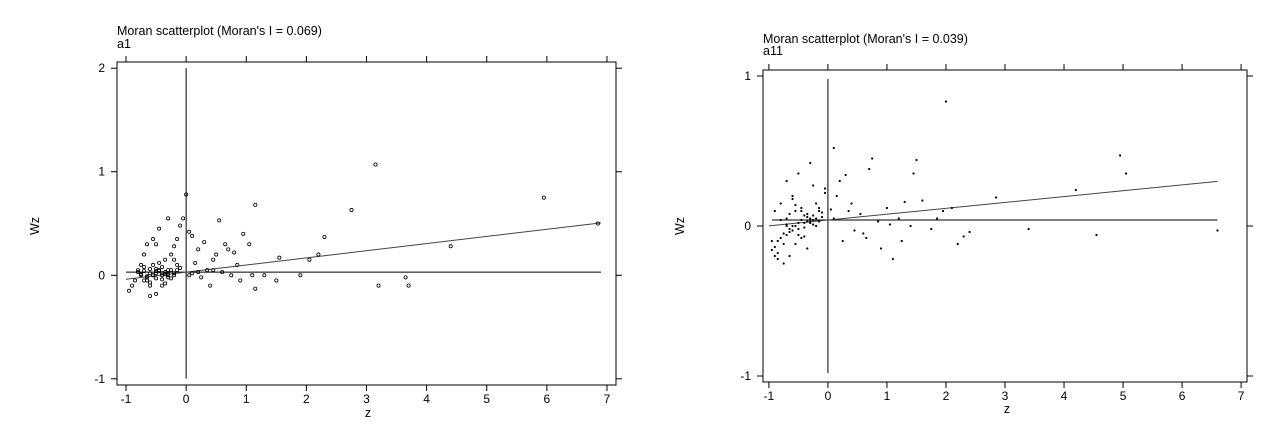 This screenshot has width=1280, height=435. What do you see at coordinates (101, 68) in the screenshot?
I see `y-tick-label: 2` at bounding box center [101, 68].